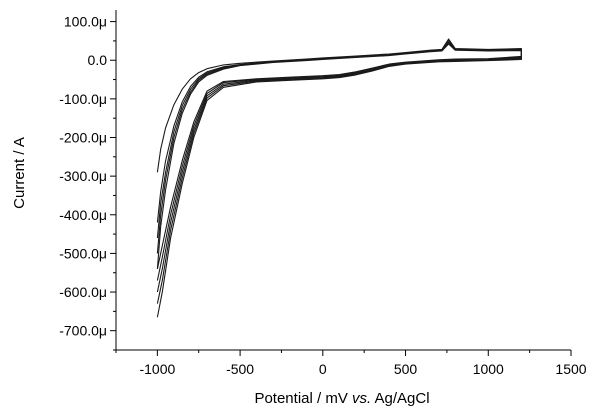 The height and width of the screenshot is (407, 594). Describe the element at coordinates (351, 363) in the screenshot. I see `x-axis-ticks: -1000 -500 0 500 1000 1500` at that location.